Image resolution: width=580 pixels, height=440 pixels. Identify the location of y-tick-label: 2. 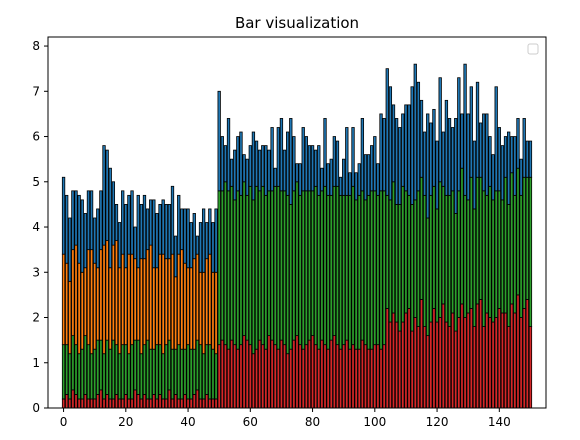
(36, 318).